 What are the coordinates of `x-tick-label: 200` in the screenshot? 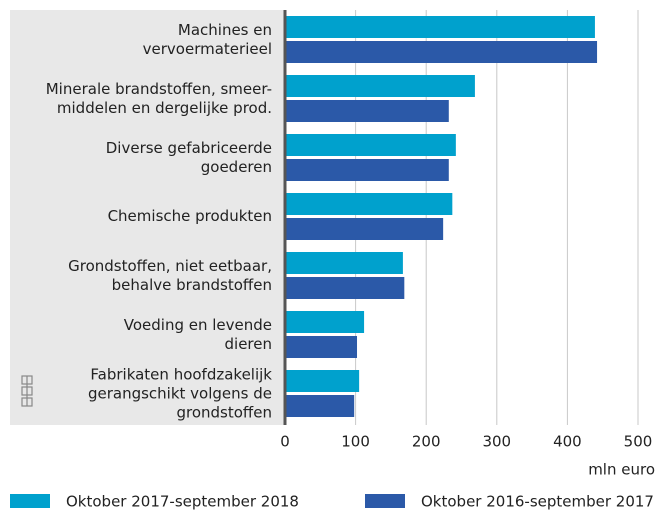 It's located at (426, 442).